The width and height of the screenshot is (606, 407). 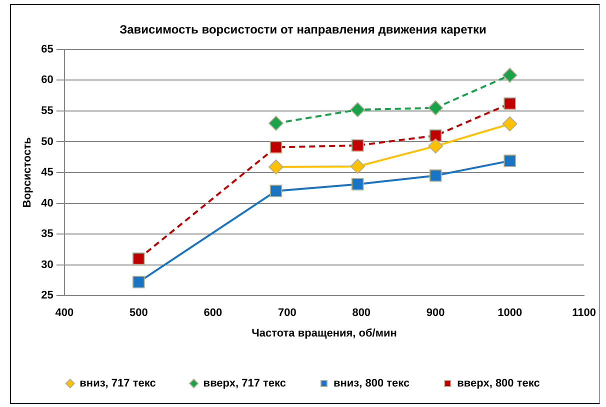 I want to click on y-tick-label: 55, so click(x=47, y=110).